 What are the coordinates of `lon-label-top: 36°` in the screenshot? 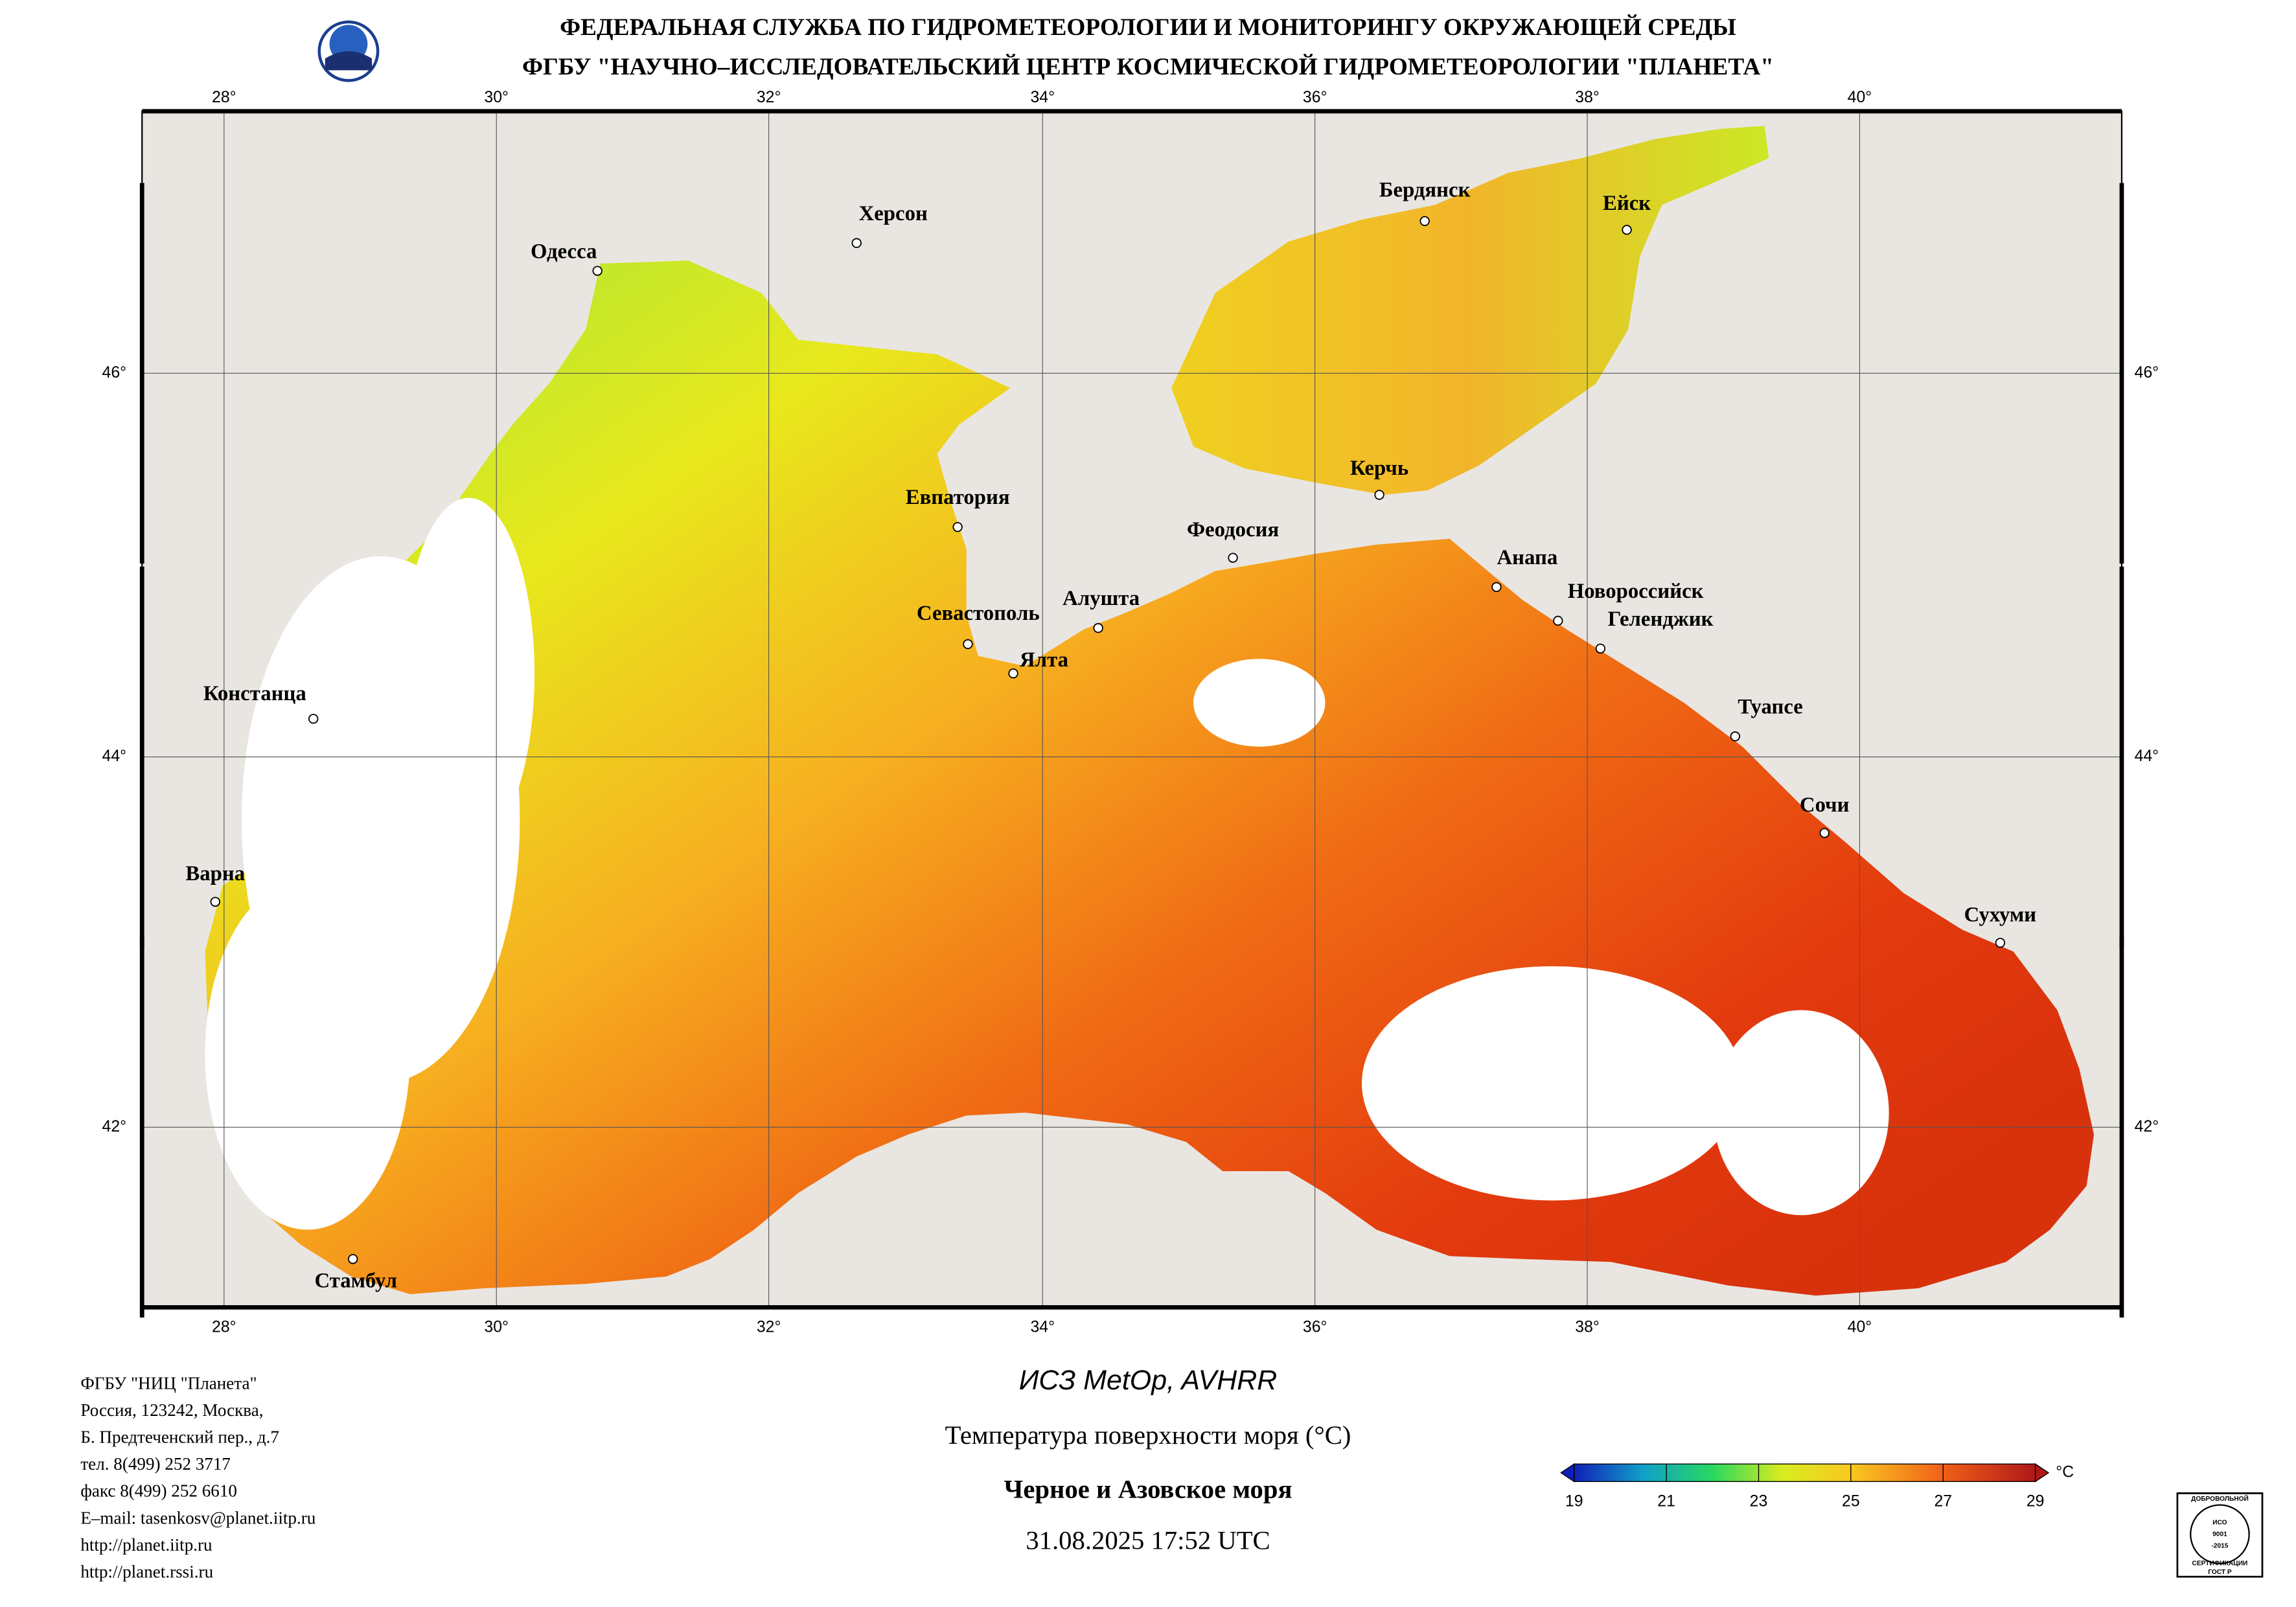 It's located at (1315, 97).